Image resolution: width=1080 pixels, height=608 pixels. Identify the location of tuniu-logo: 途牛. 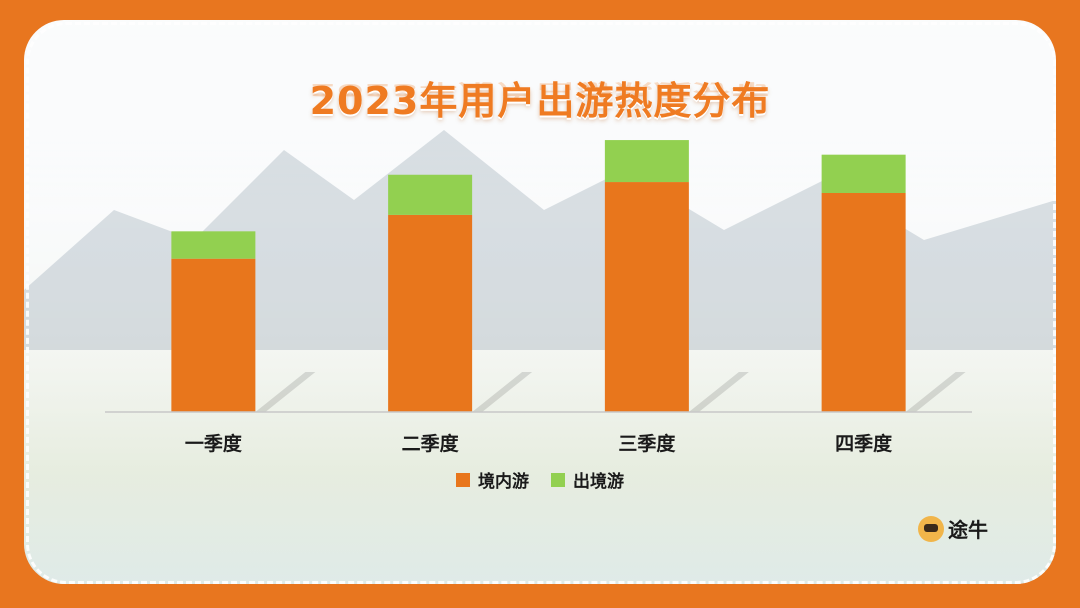
(953, 528).